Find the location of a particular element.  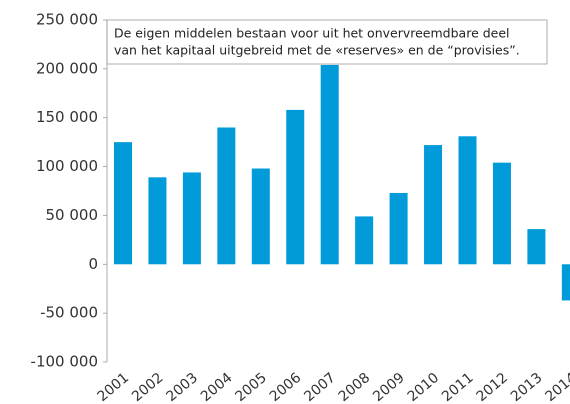

x-tick-label: 2006 is located at coordinates (286, 387).